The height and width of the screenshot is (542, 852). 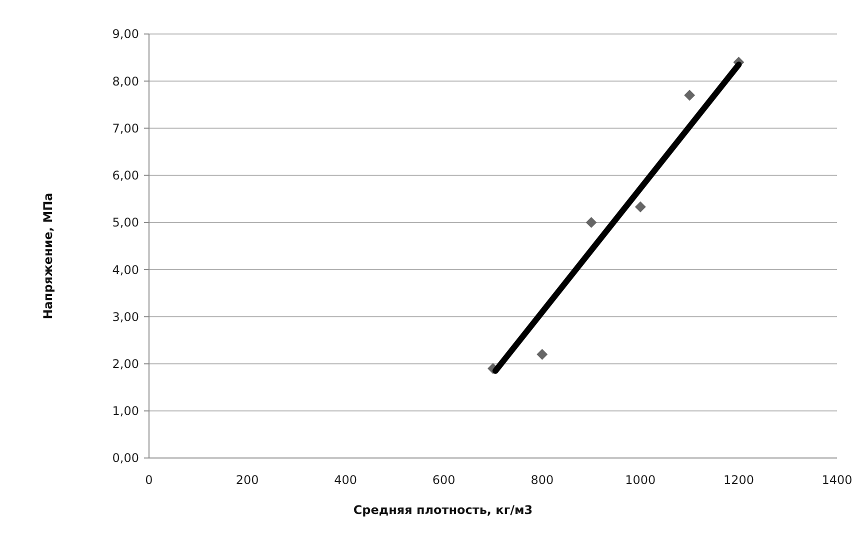 I want to click on x-tick-label: 400, so click(x=346, y=480).